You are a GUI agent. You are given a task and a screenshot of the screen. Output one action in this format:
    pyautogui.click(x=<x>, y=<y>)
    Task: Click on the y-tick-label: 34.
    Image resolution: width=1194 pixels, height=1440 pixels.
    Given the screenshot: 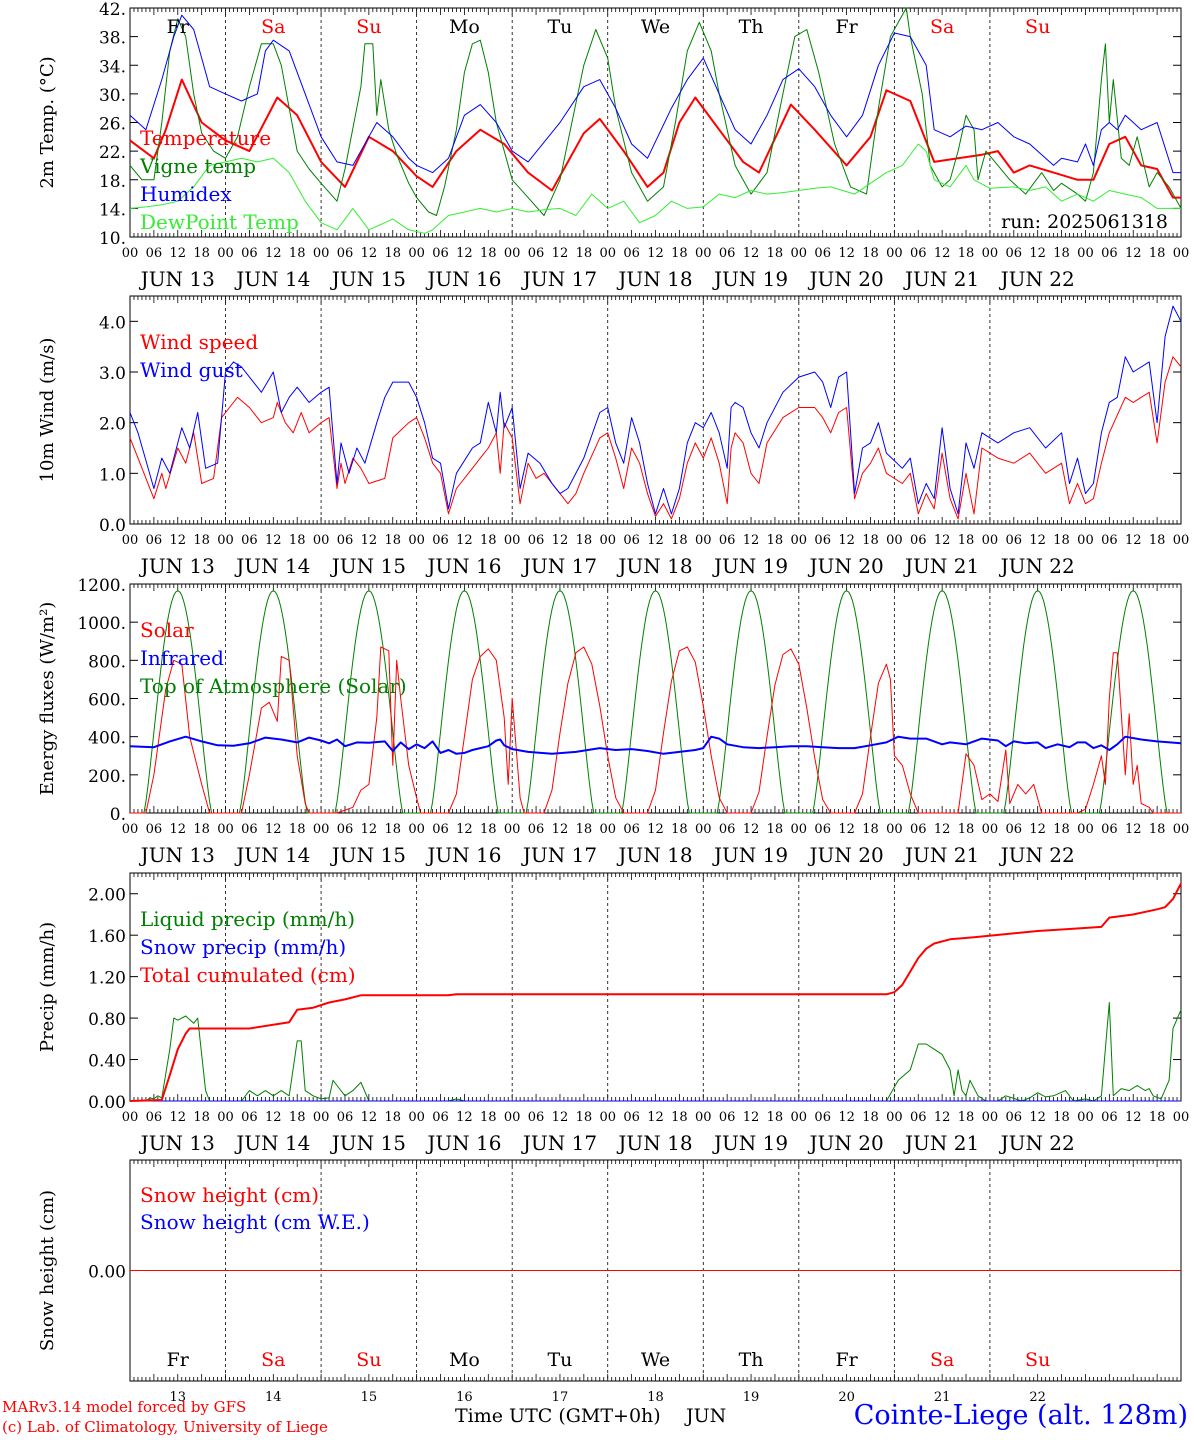 What is the action you would take?
    pyautogui.click(x=112, y=67)
    